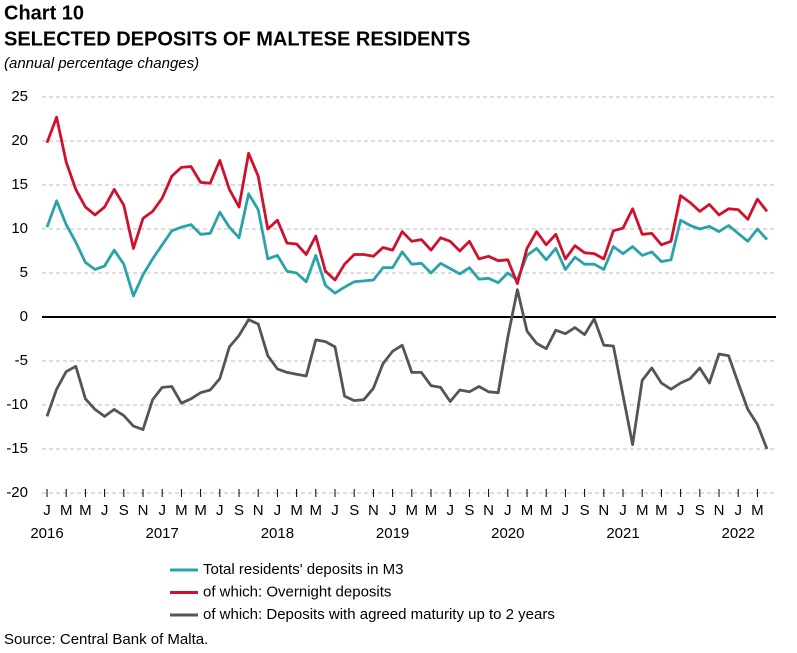 This screenshot has height=653, width=797. What do you see at coordinates (17, 404) in the screenshot?
I see `y-tick-label: -10` at bounding box center [17, 404].